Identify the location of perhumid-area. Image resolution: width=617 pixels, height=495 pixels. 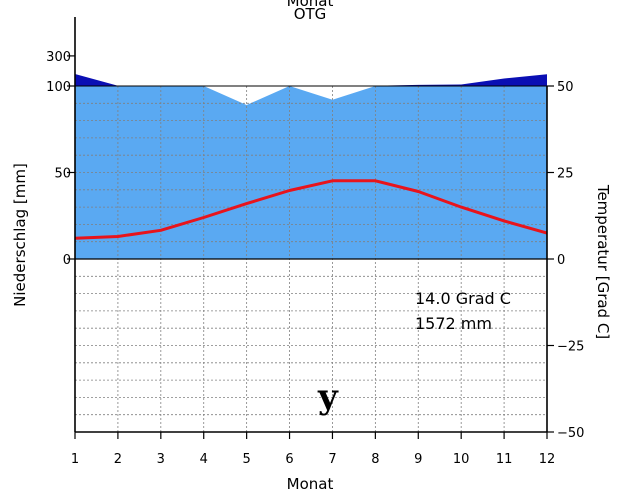
(311, 80).